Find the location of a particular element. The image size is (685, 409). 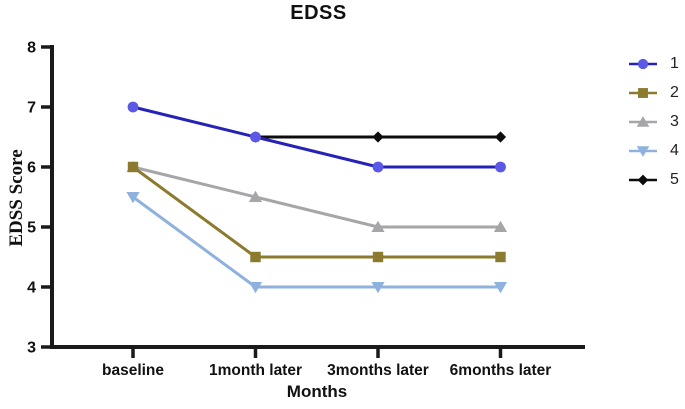

legend-label: 2 is located at coordinates (674, 92).